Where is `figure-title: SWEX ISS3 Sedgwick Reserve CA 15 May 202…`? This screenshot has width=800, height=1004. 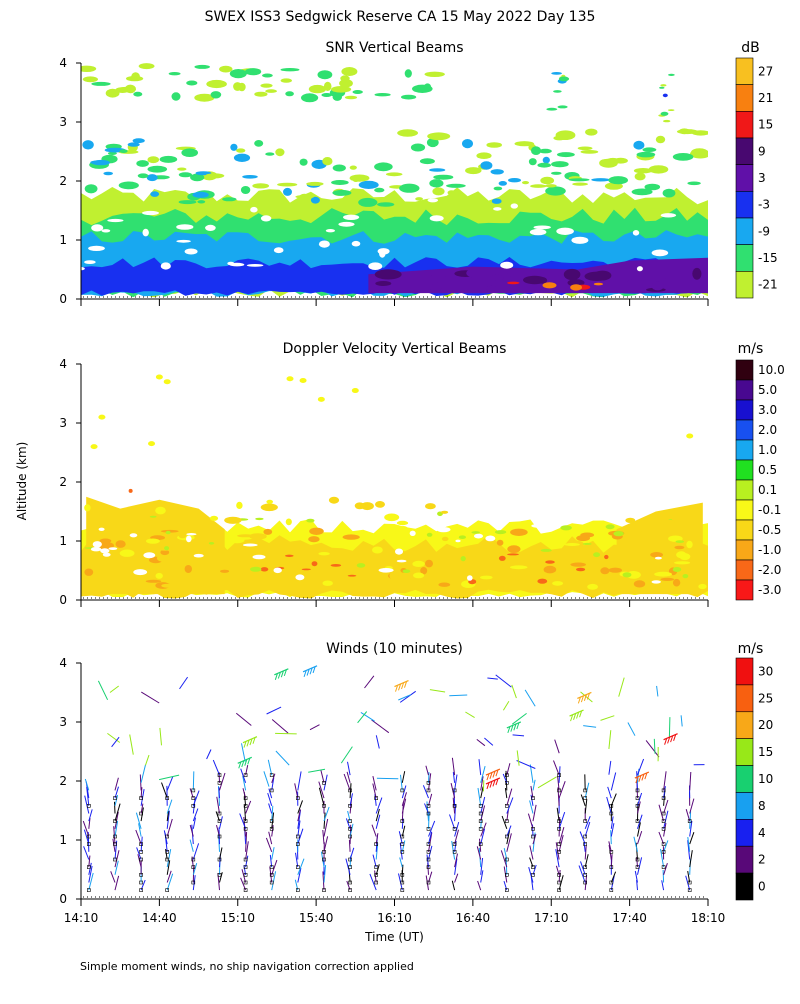
figure-title: SWEX ISS3 Sedgwick Reserve CA 15 May 202… is located at coordinates (400, 17).